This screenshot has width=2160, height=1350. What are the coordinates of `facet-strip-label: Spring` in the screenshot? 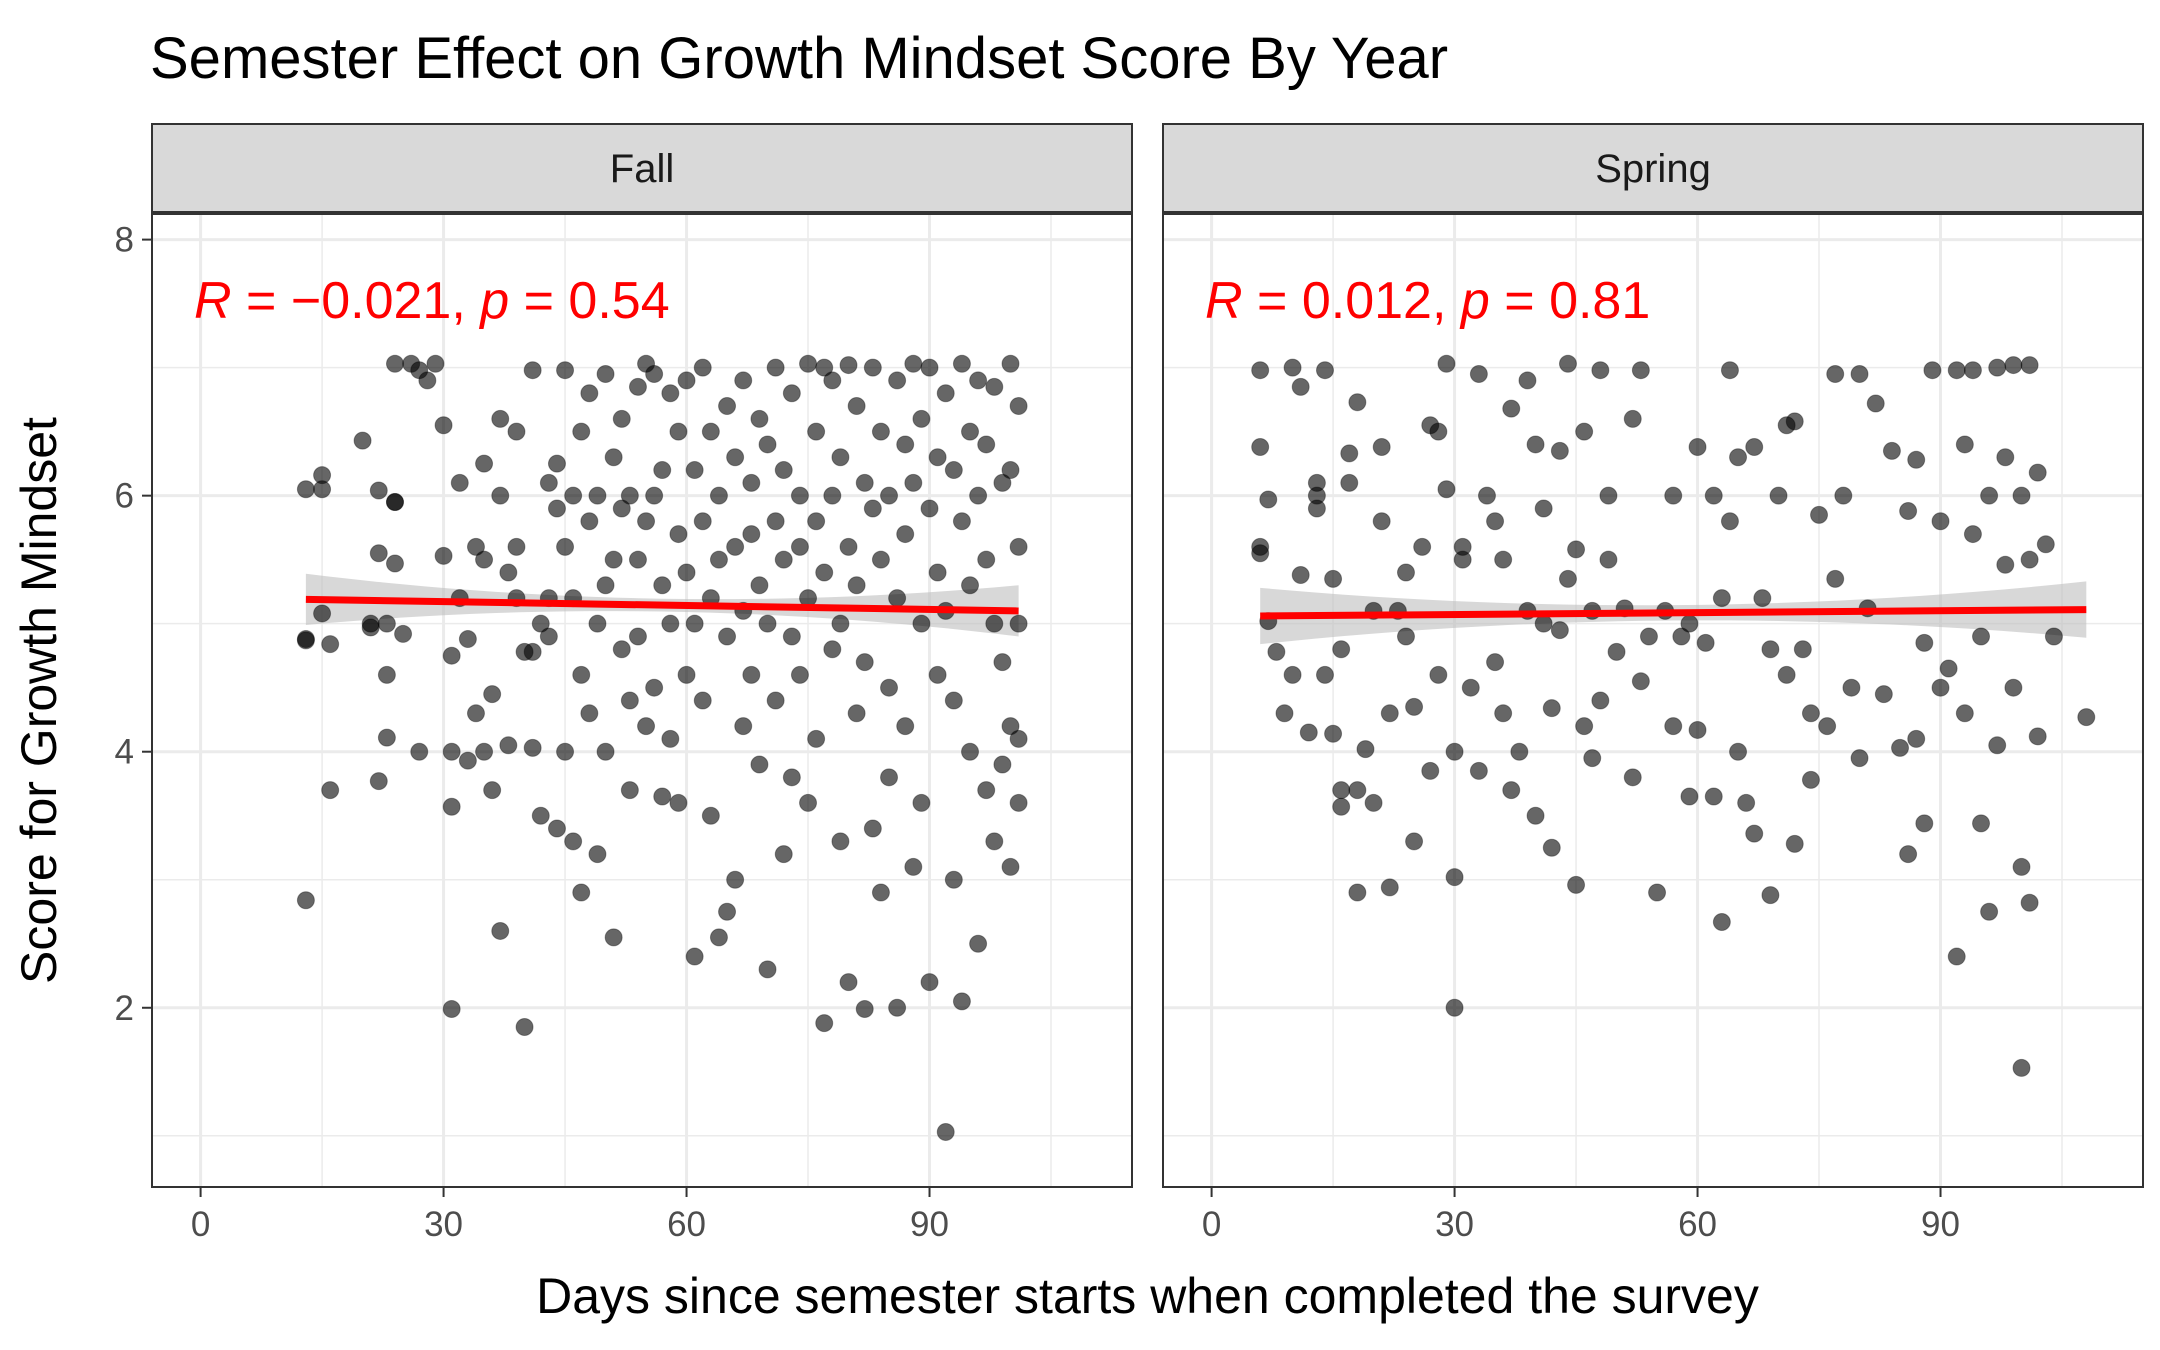 It's located at (1653, 169).